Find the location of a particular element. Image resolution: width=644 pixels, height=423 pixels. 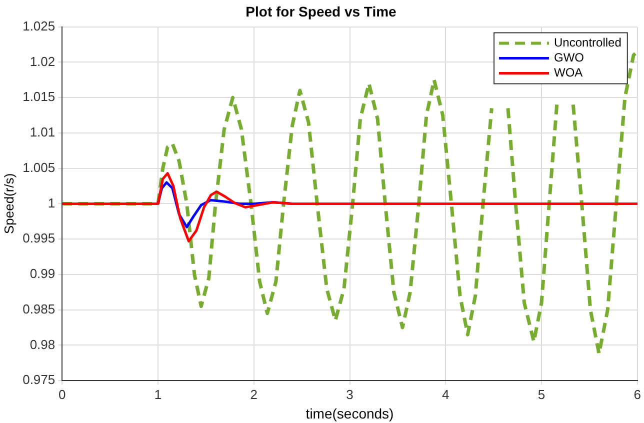

y-tick-label: 1.025 is located at coordinates (39, 26).